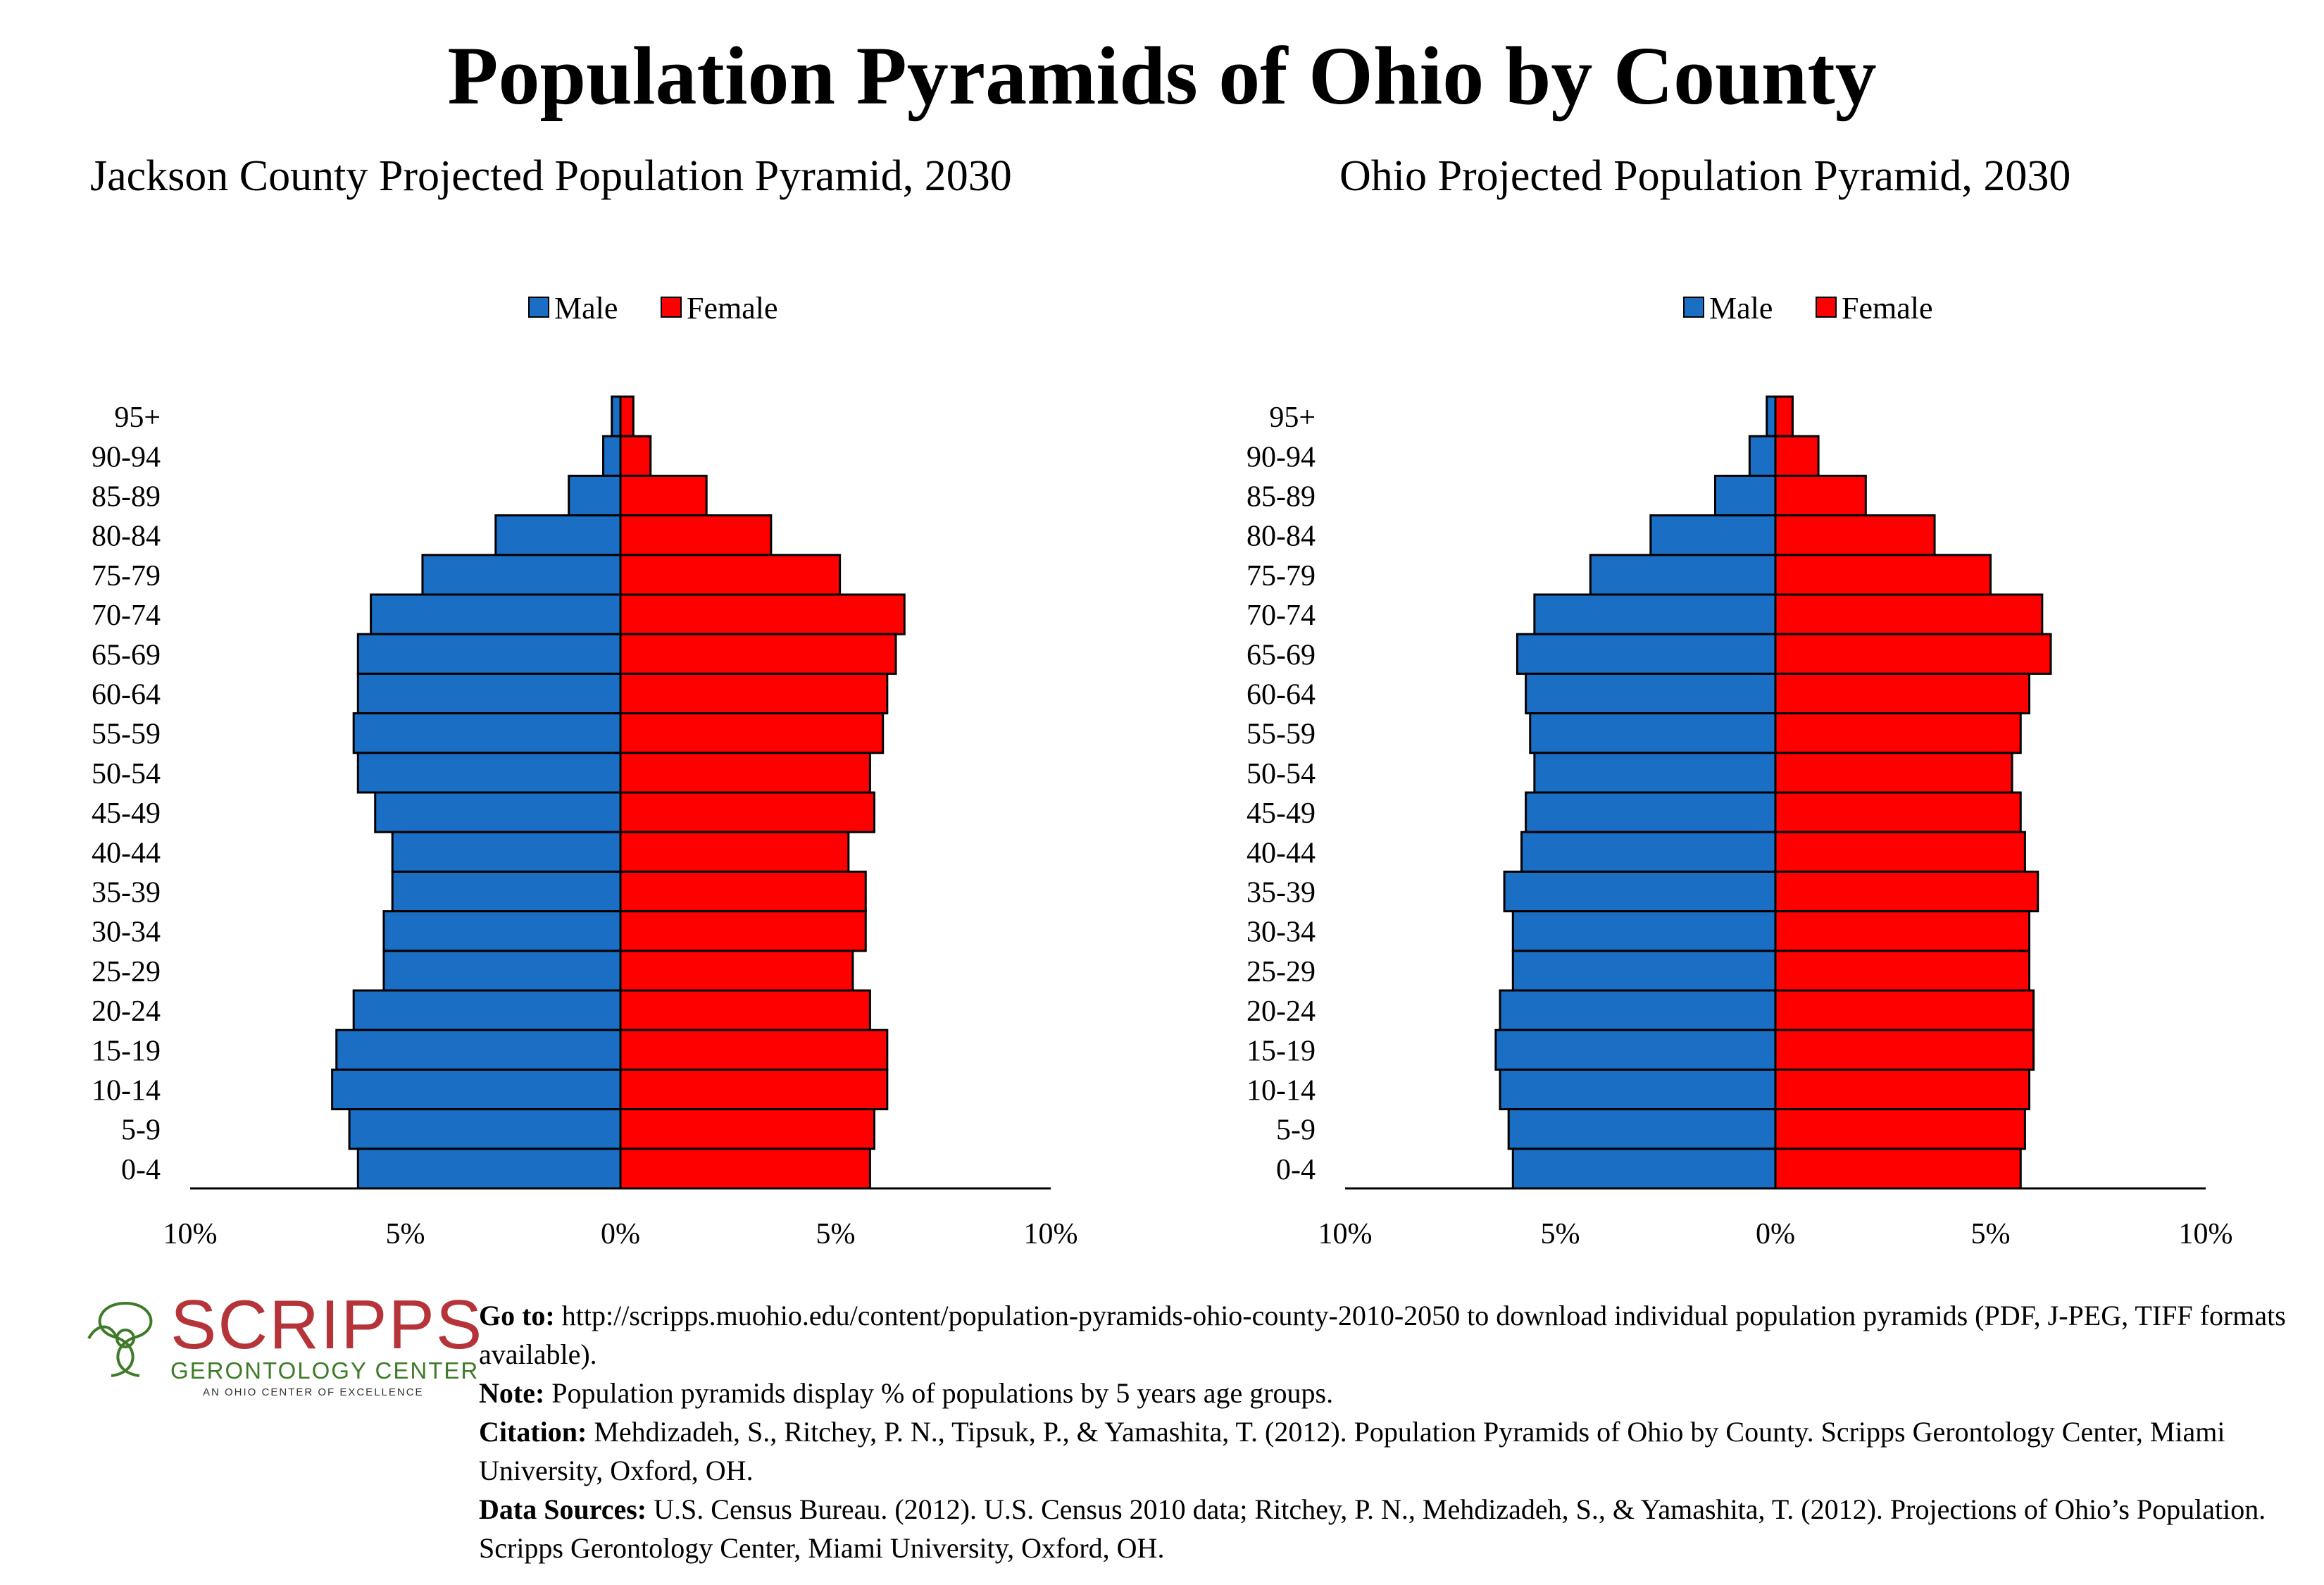  What do you see at coordinates (512, 1393) in the screenshot?
I see `note-label: Note:` at bounding box center [512, 1393].